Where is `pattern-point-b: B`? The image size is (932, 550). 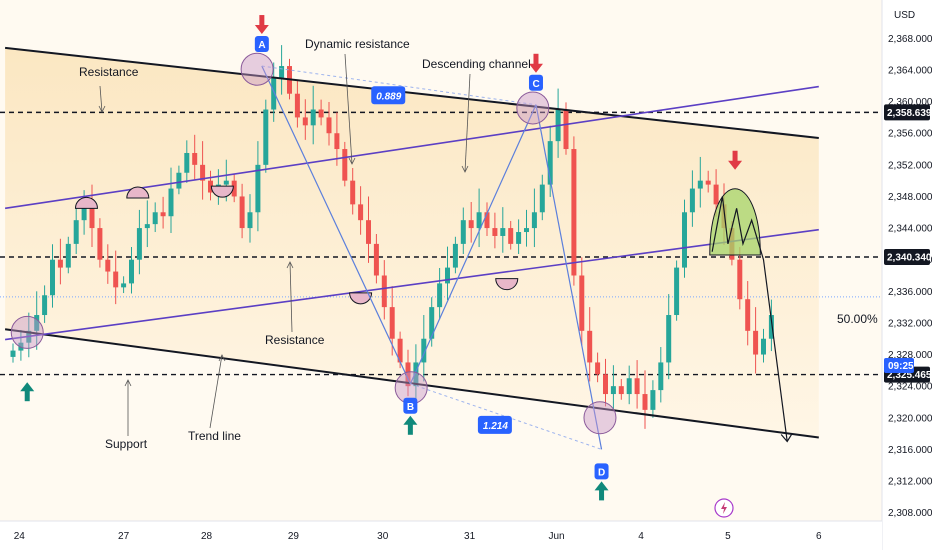
pattern-point-b: B is located at coordinates (410, 405).